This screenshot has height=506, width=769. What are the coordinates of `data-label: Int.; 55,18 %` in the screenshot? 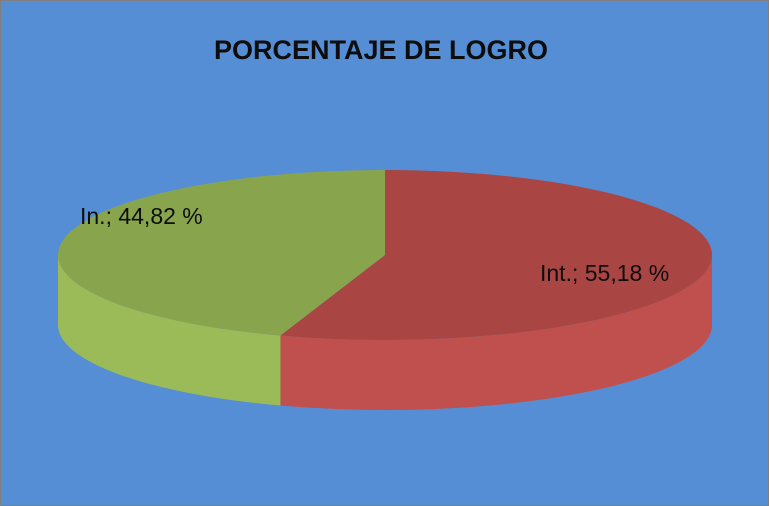 It's located at (604, 273).